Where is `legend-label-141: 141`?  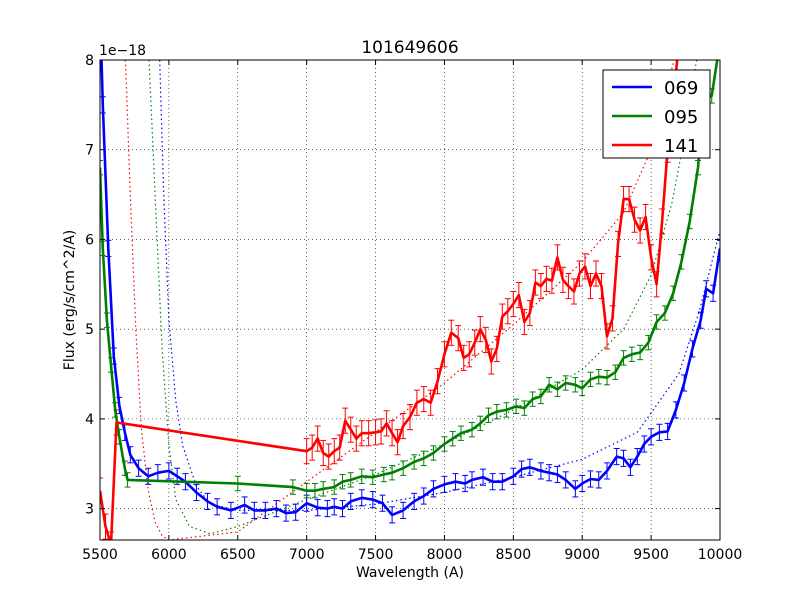 legend-label-141: 141 is located at coordinates (681, 146).